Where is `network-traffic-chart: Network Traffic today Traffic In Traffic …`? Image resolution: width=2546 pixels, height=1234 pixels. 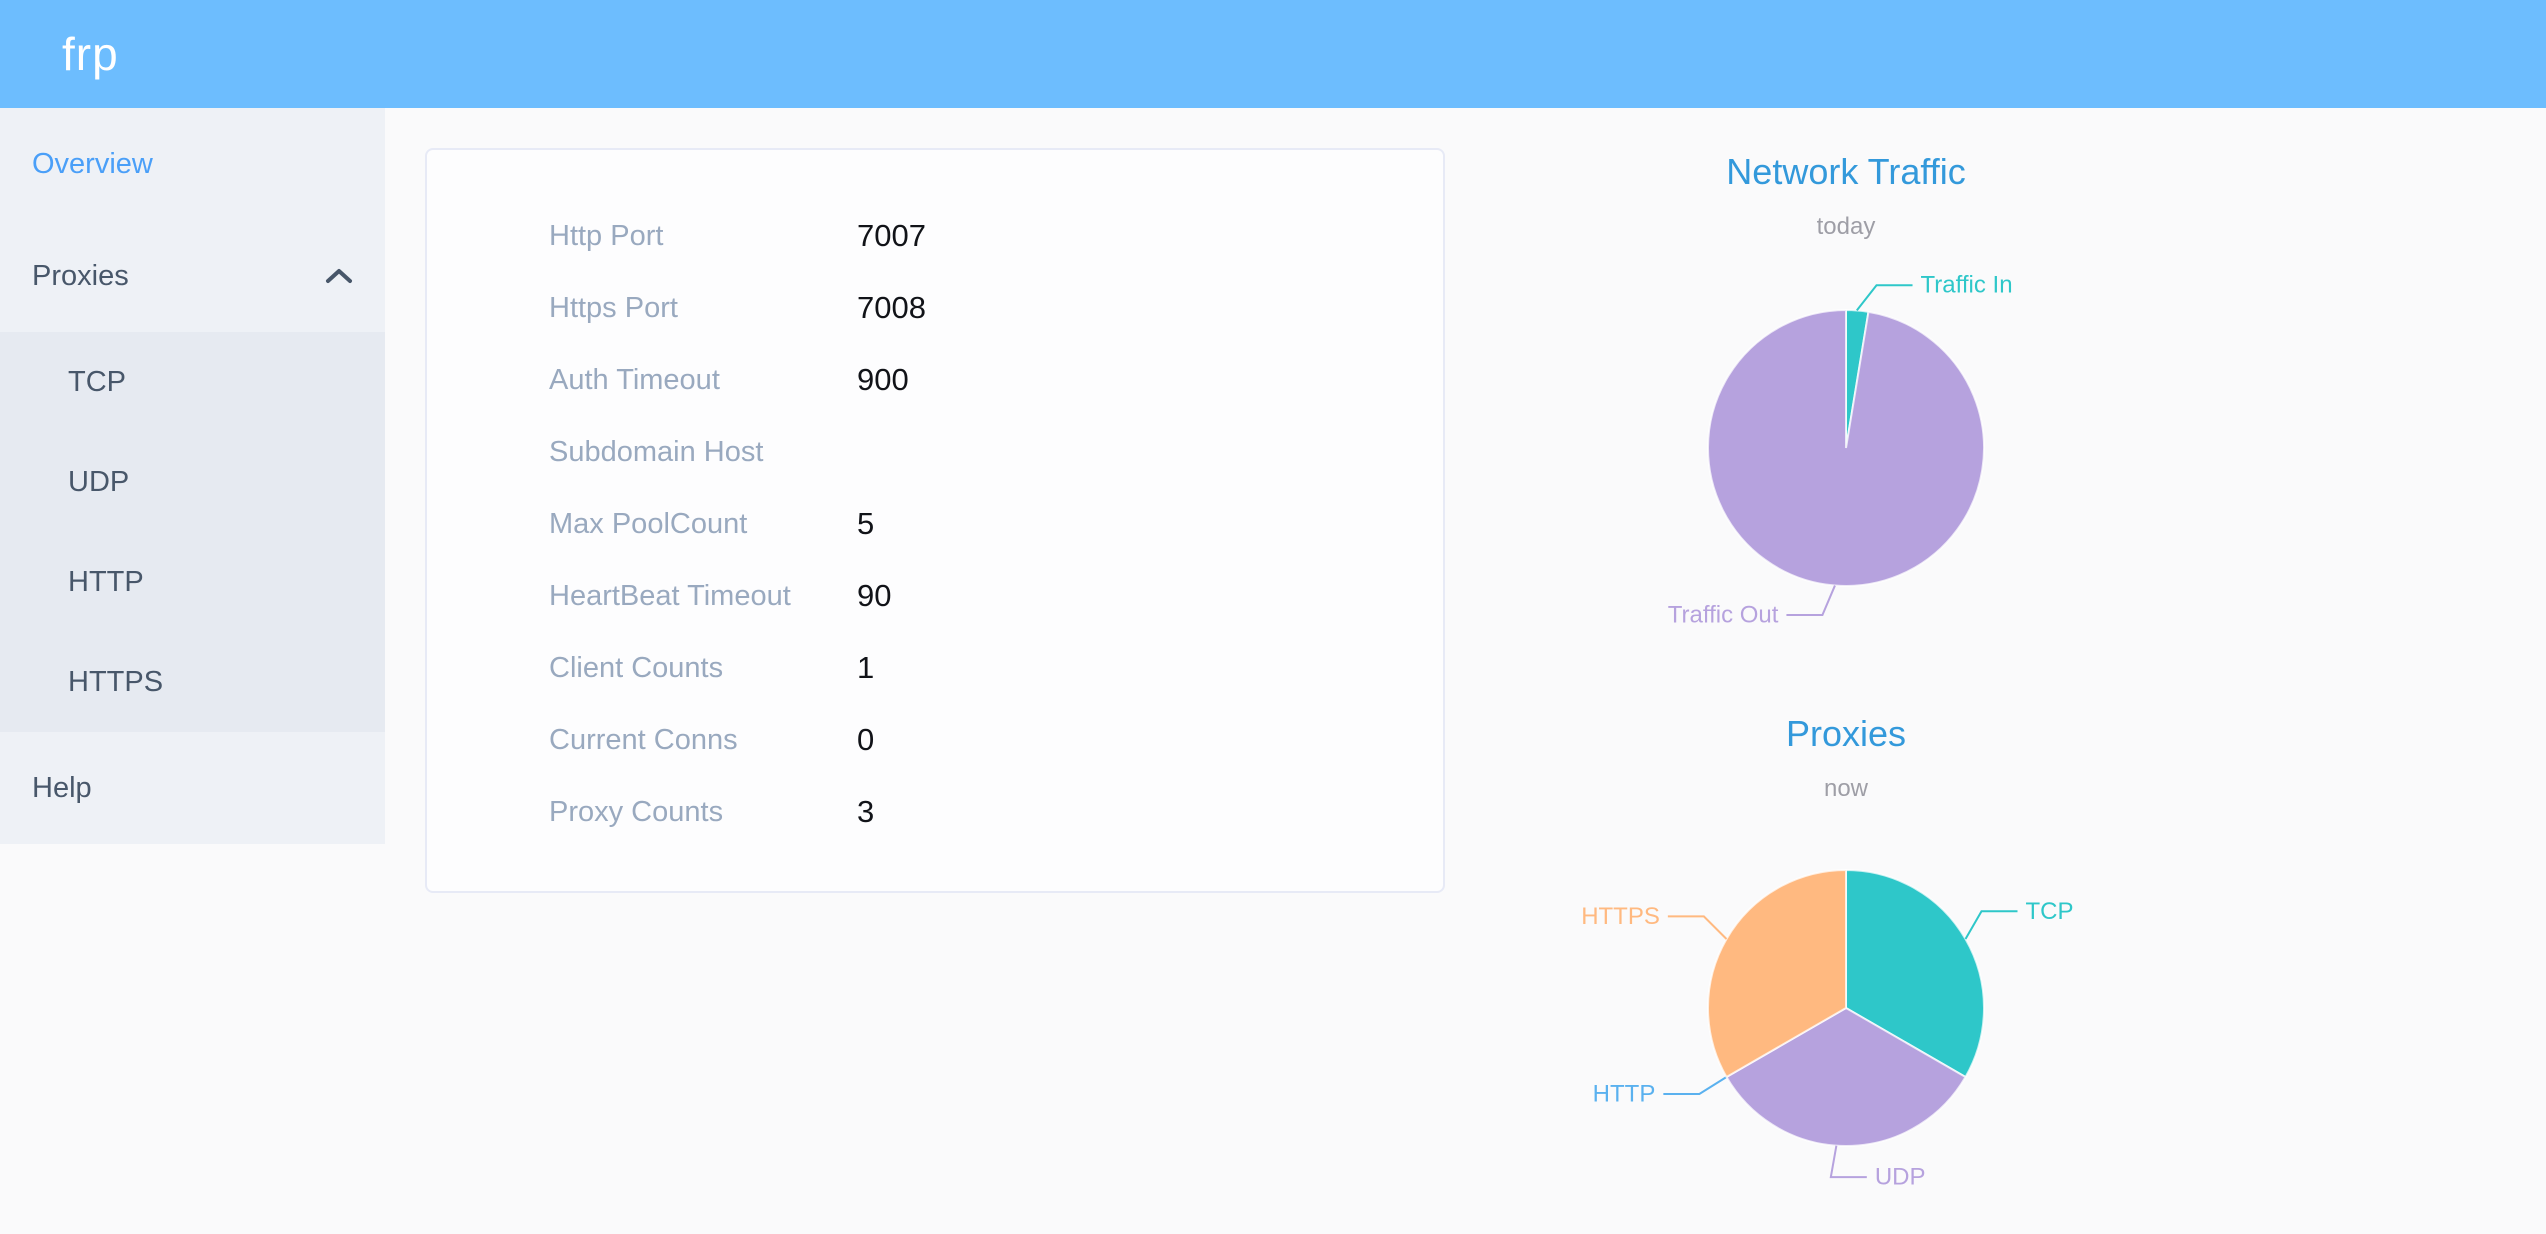 network-traffic-chart: Network Traffic today Traffic In Traffic … is located at coordinates (1846, 396).